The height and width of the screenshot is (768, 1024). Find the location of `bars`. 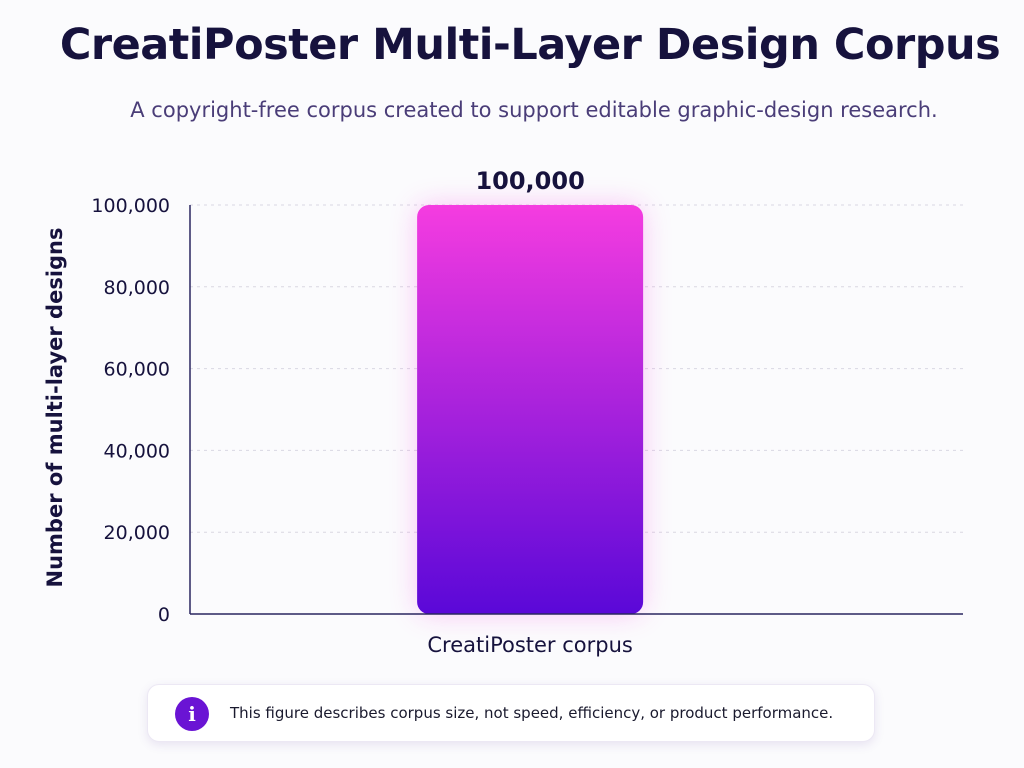

bars is located at coordinates (530, 409).